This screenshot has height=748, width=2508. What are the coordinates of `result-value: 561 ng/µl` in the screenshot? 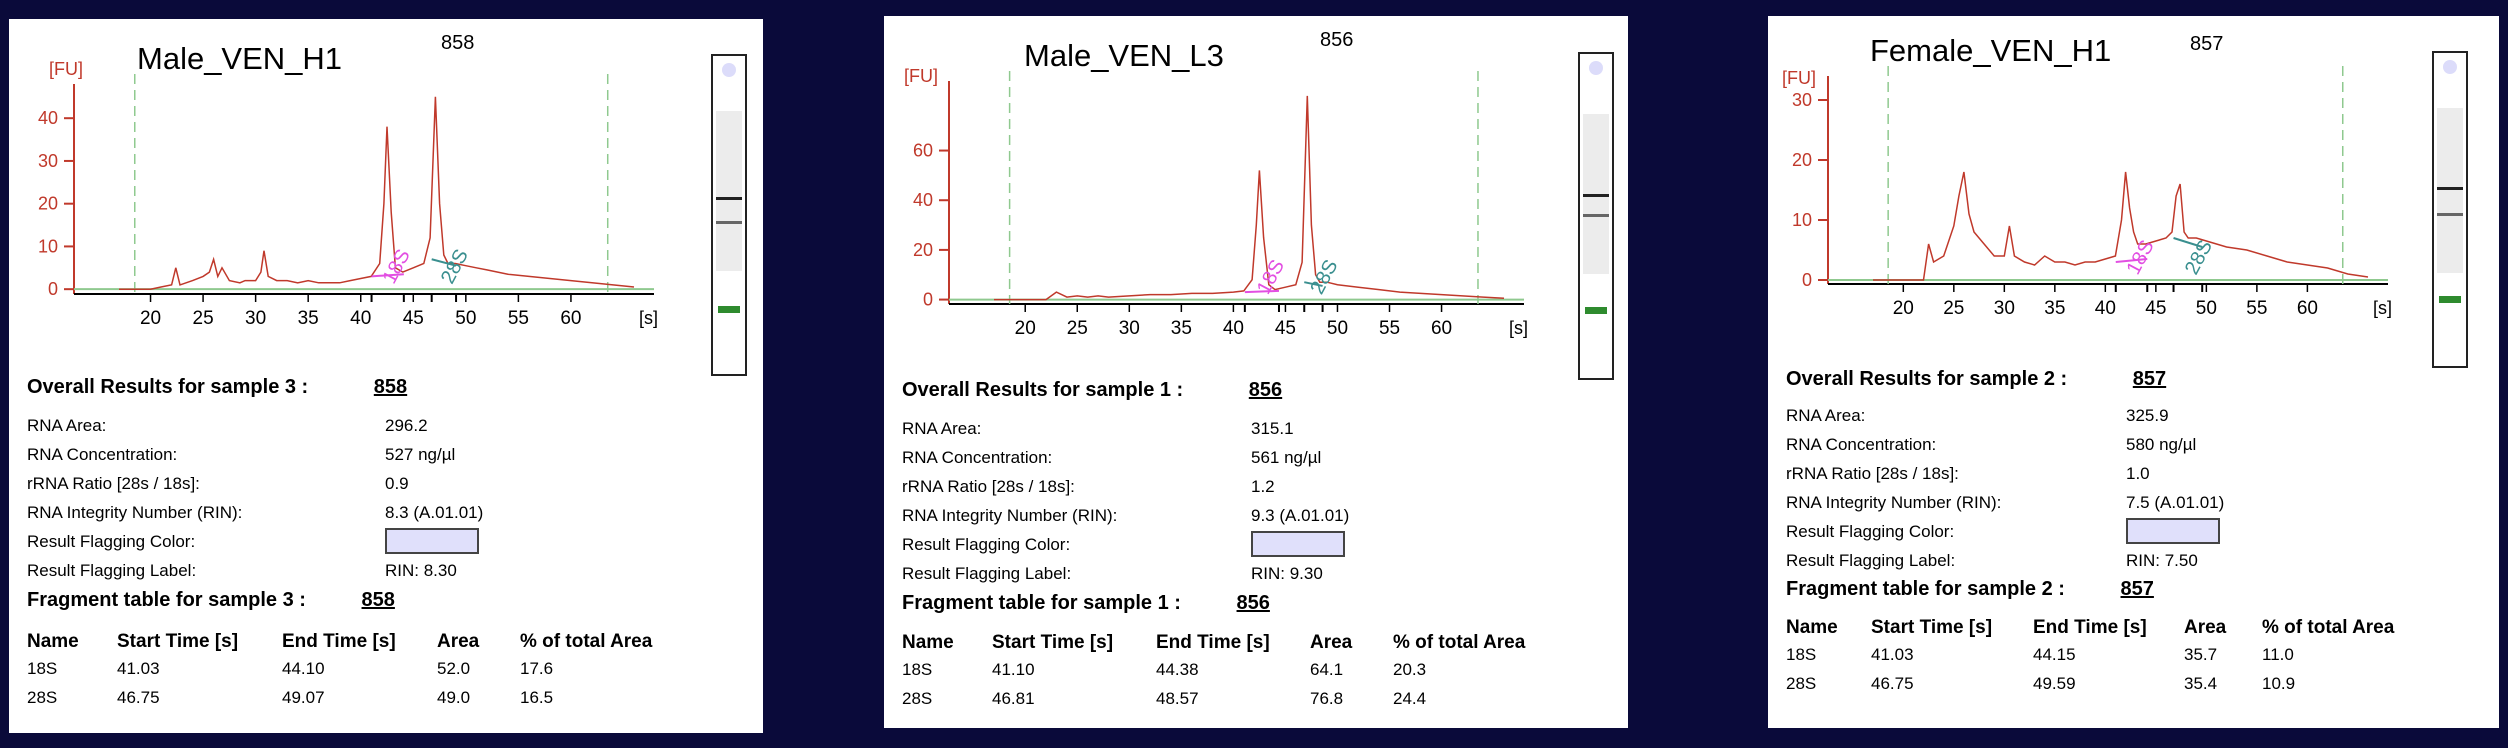 It's located at (1286, 457).